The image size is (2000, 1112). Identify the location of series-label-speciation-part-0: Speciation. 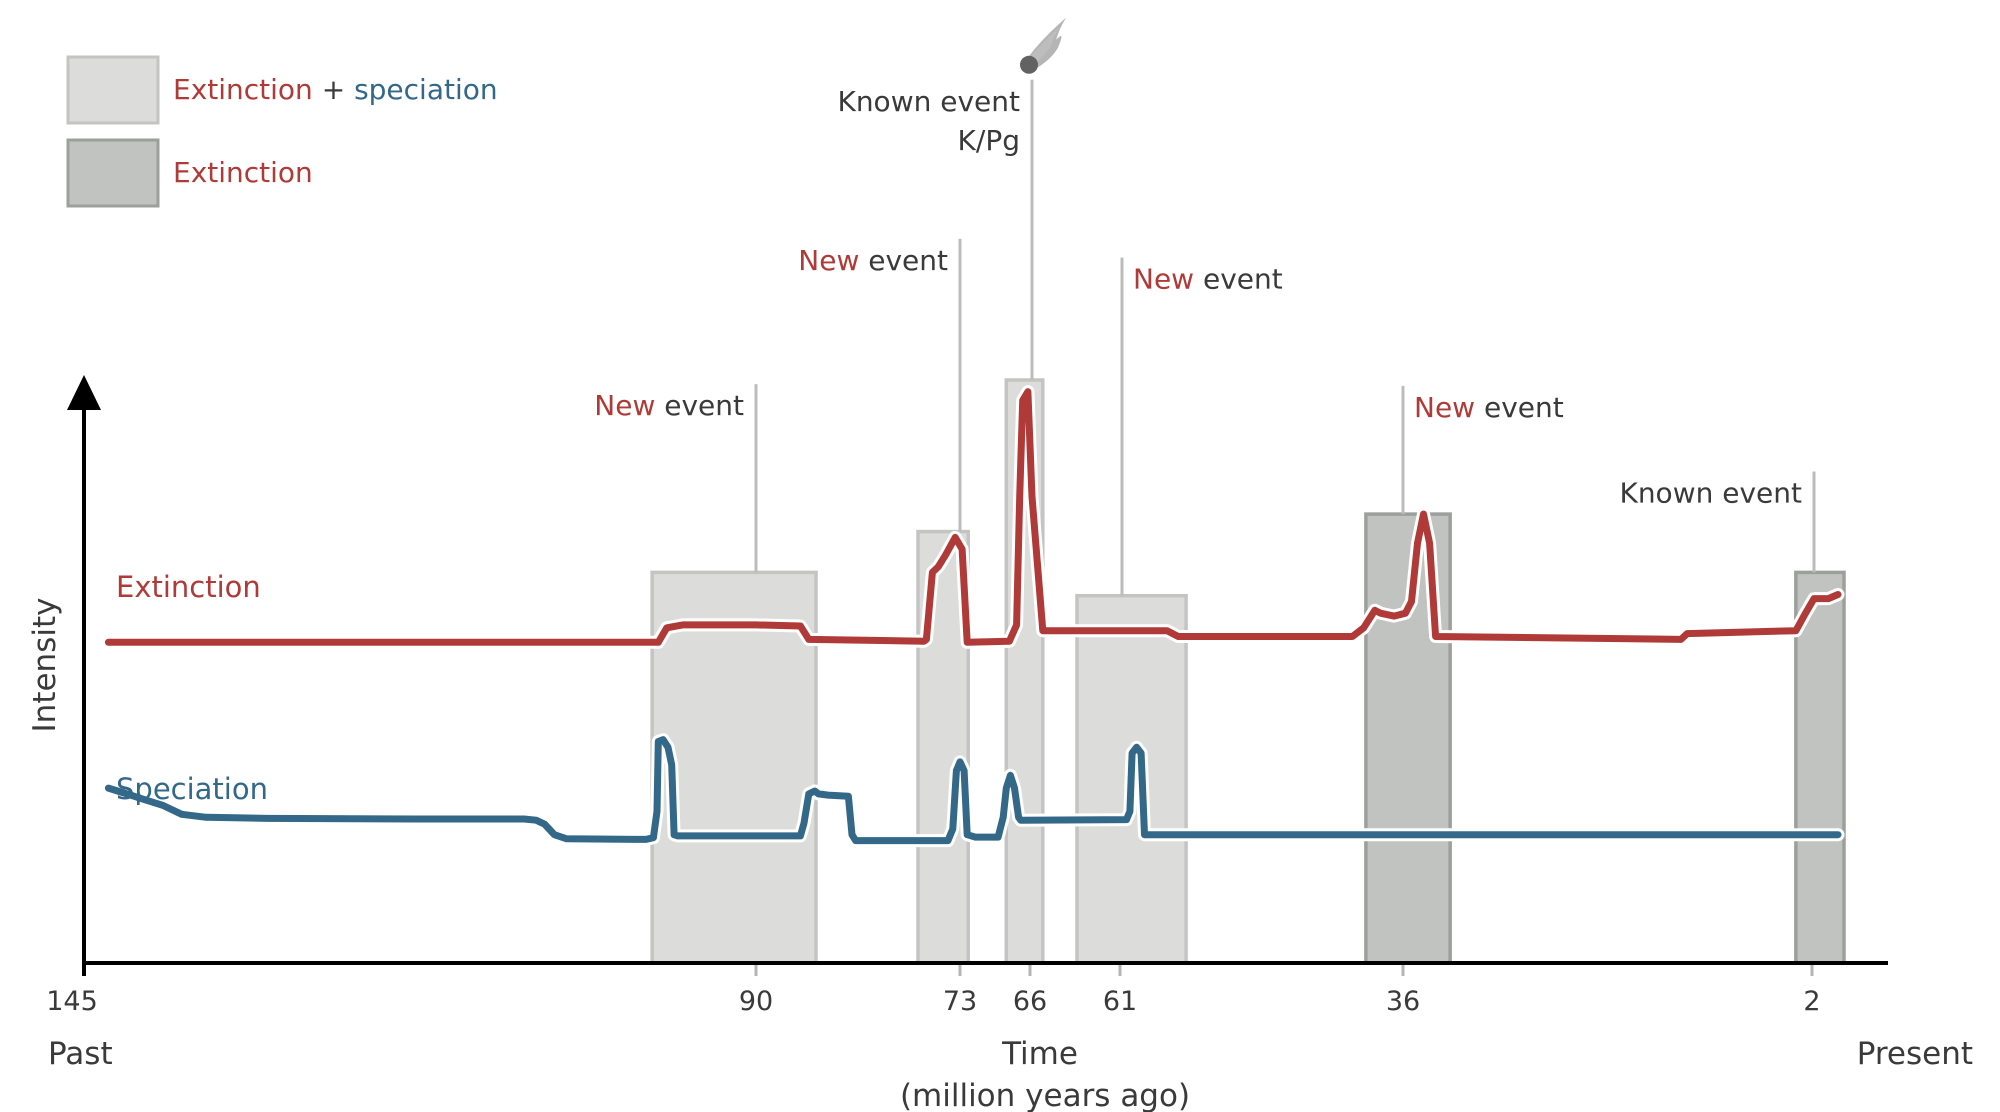
(192, 789).